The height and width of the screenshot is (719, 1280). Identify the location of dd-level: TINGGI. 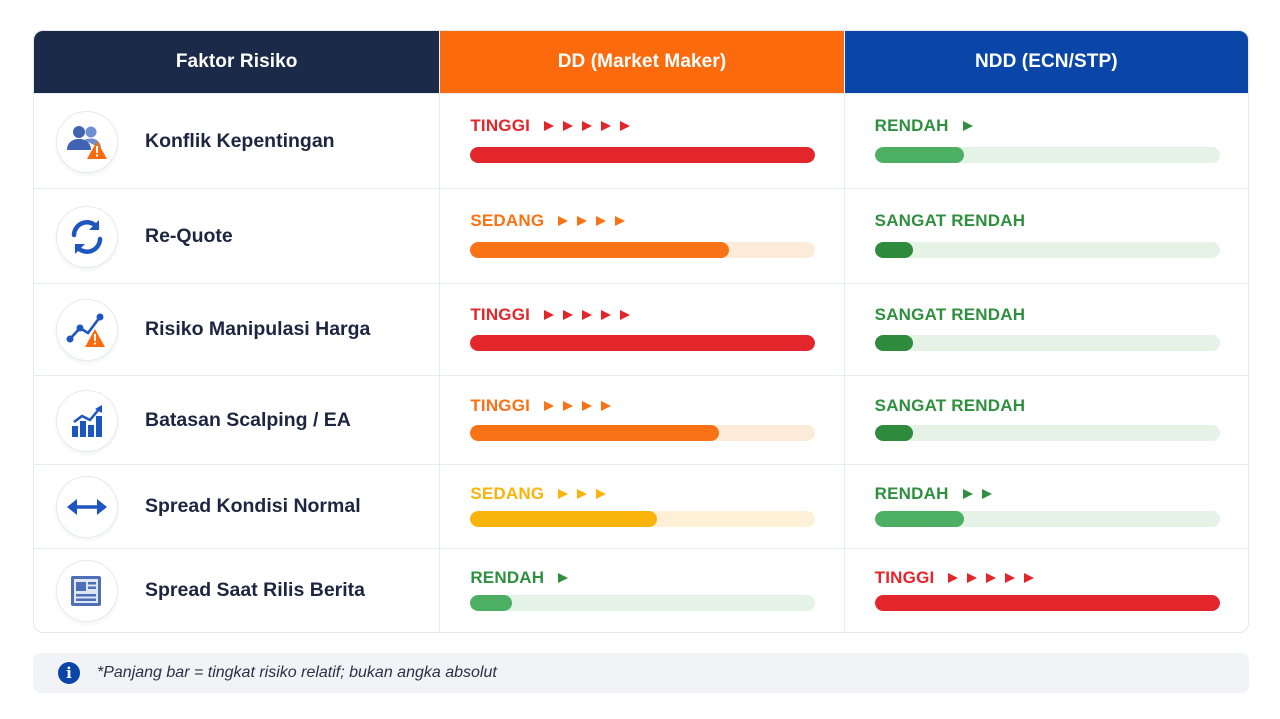
(554, 126).